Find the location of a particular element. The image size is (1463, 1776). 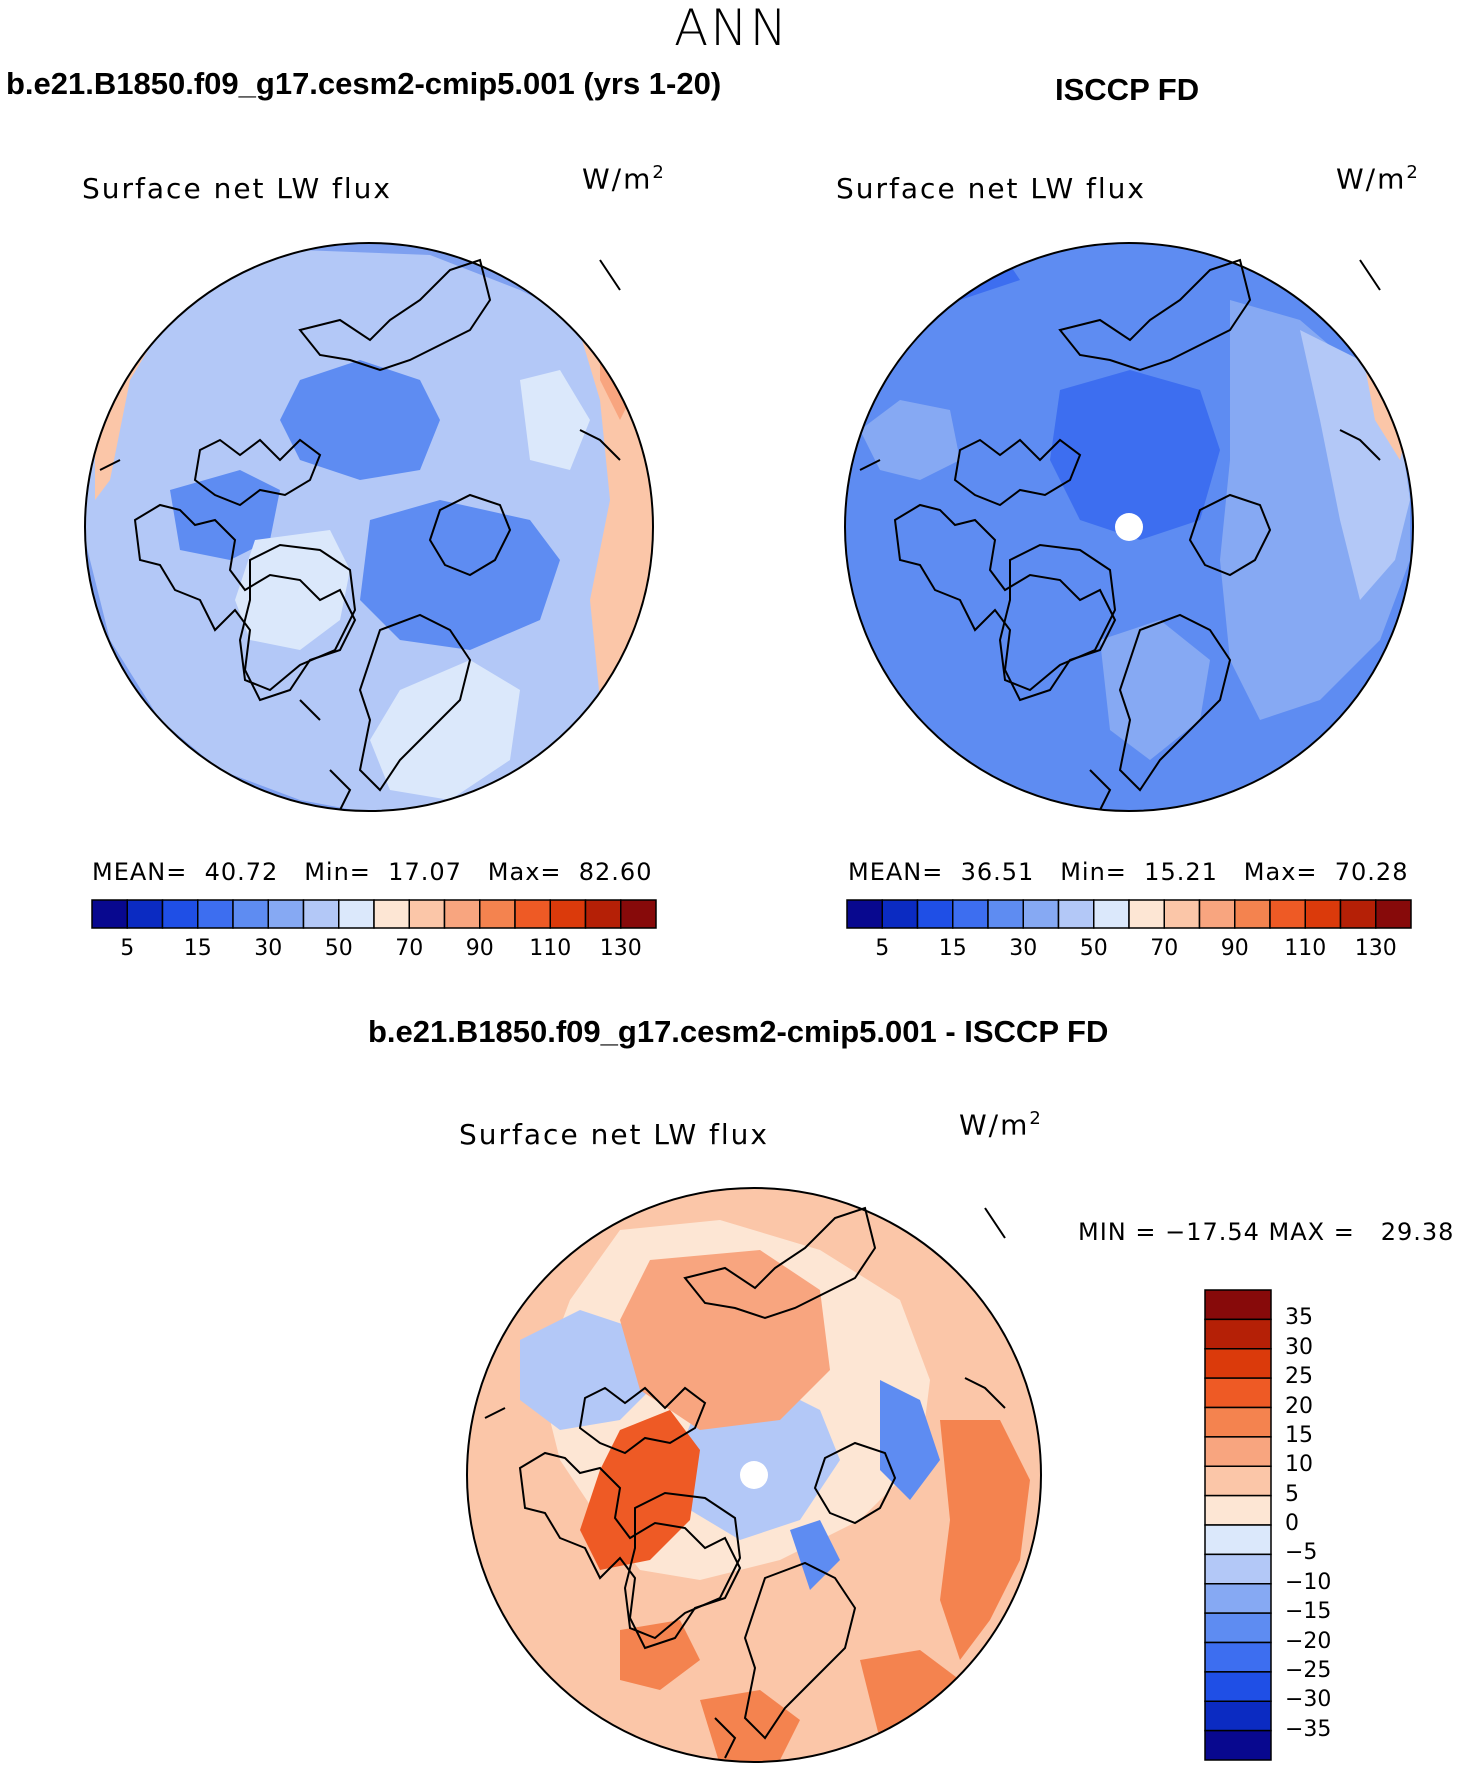

colorbar-diff is located at coordinates (1238, 1525).